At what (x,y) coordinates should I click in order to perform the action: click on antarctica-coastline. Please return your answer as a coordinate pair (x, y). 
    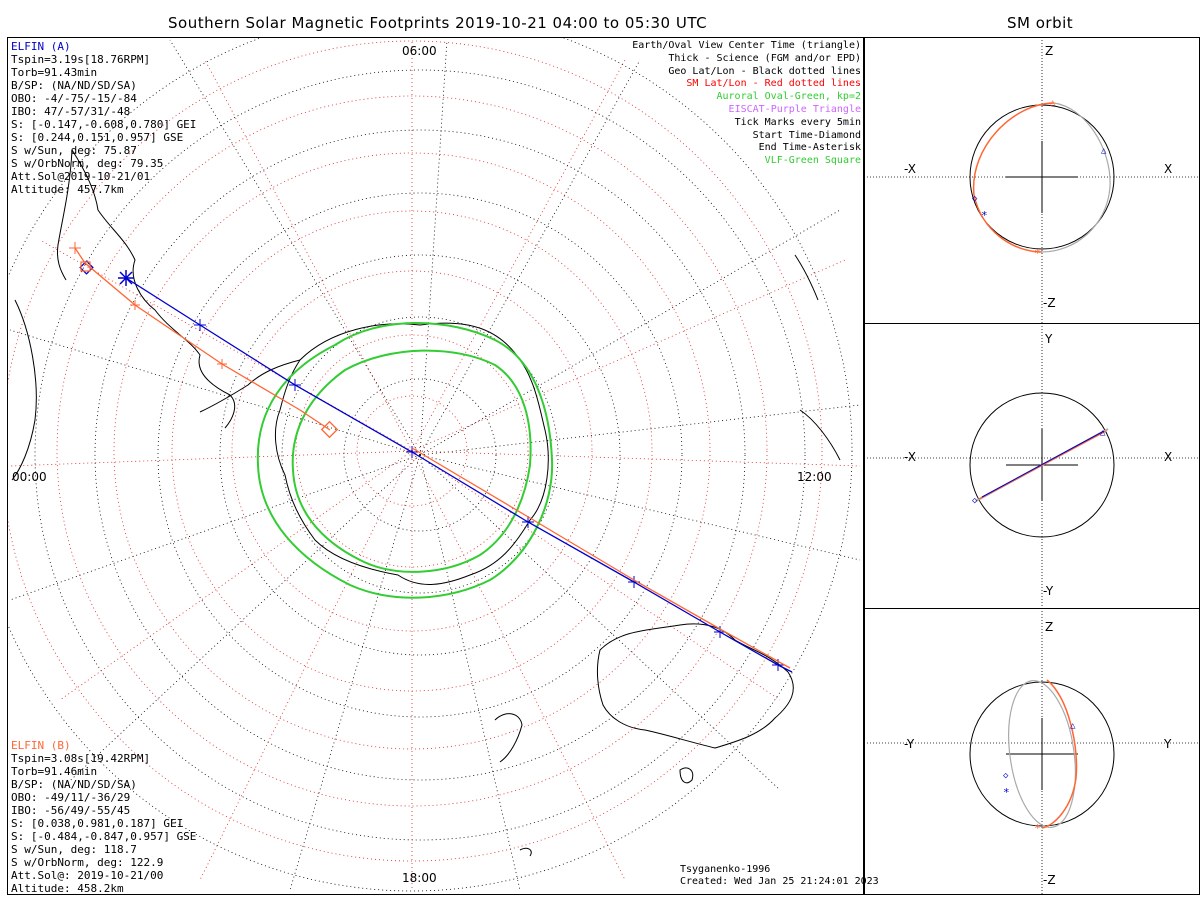
    Looking at the image, I should click on (412, 453).